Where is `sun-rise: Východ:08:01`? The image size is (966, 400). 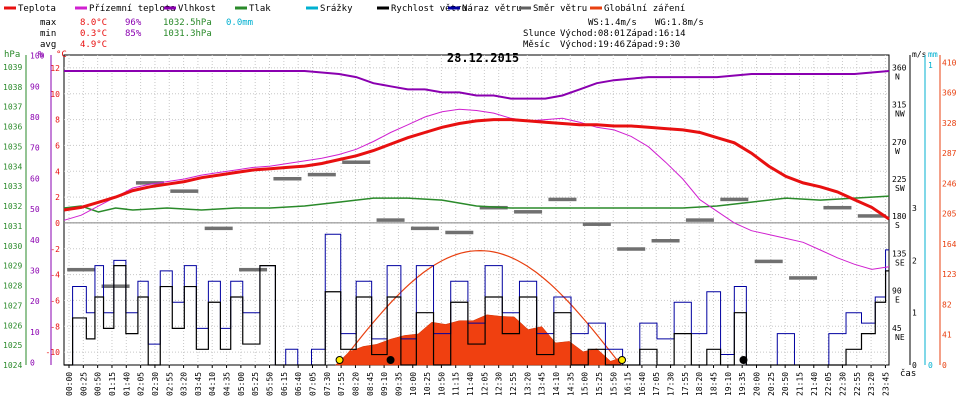
sun-rise: Východ:08:01 is located at coordinates (592, 34).